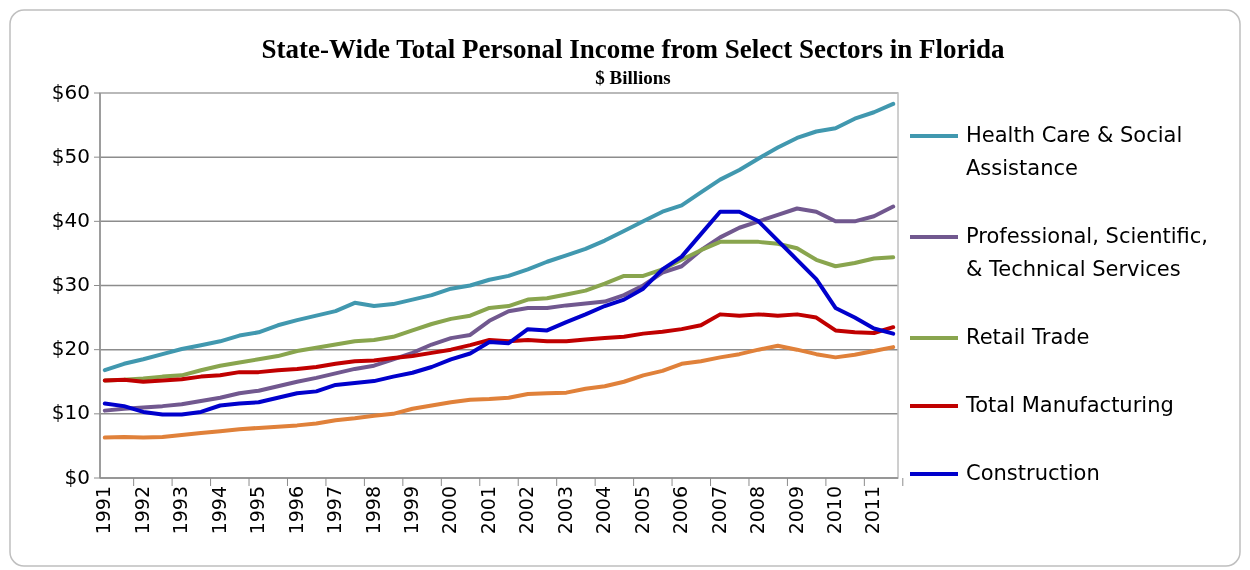 The image size is (1250, 570). What do you see at coordinates (1074, 151) in the screenshot?
I see `legend-label: Health Care & Social Assistance` at bounding box center [1074, 151].